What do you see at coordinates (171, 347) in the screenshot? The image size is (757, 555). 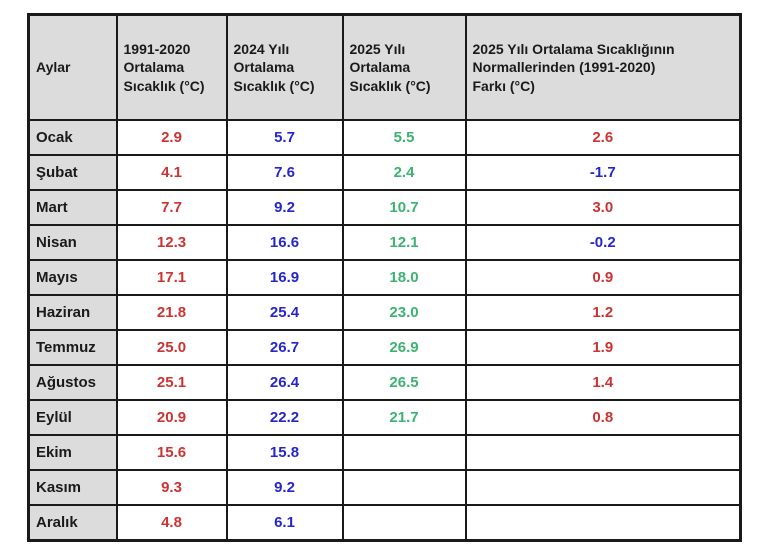 I see `value-cell: 25.0` at bounding box center [171, 347].